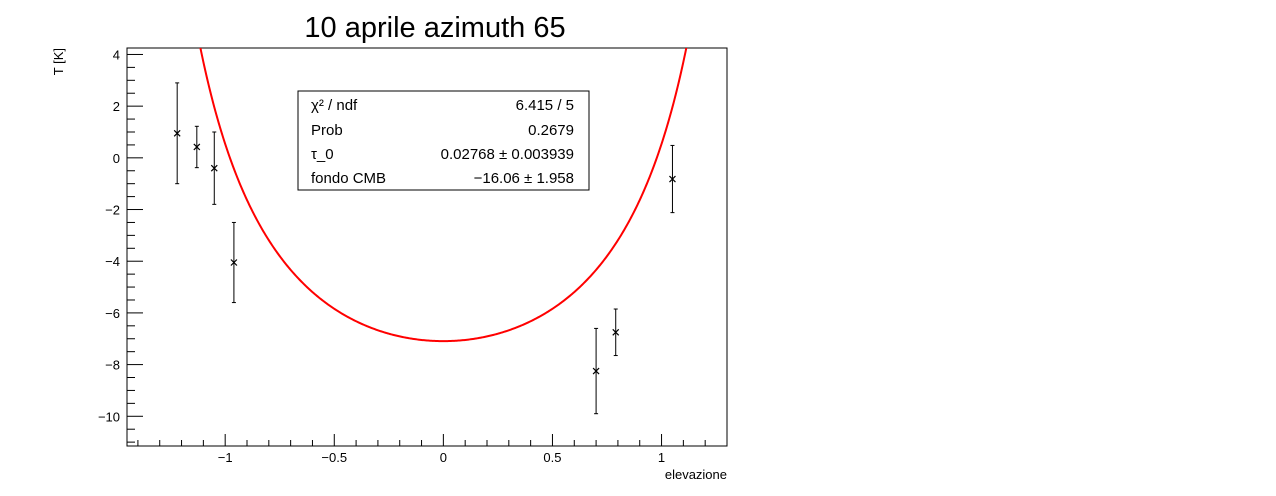 Image resolution: width=1276 pixels, height=496 pixels. Describe the element at coordinates (120, 245) in the screenshot. I see `y-axis: −10 −8 −6 −4 −2 0 2 4` at that location.